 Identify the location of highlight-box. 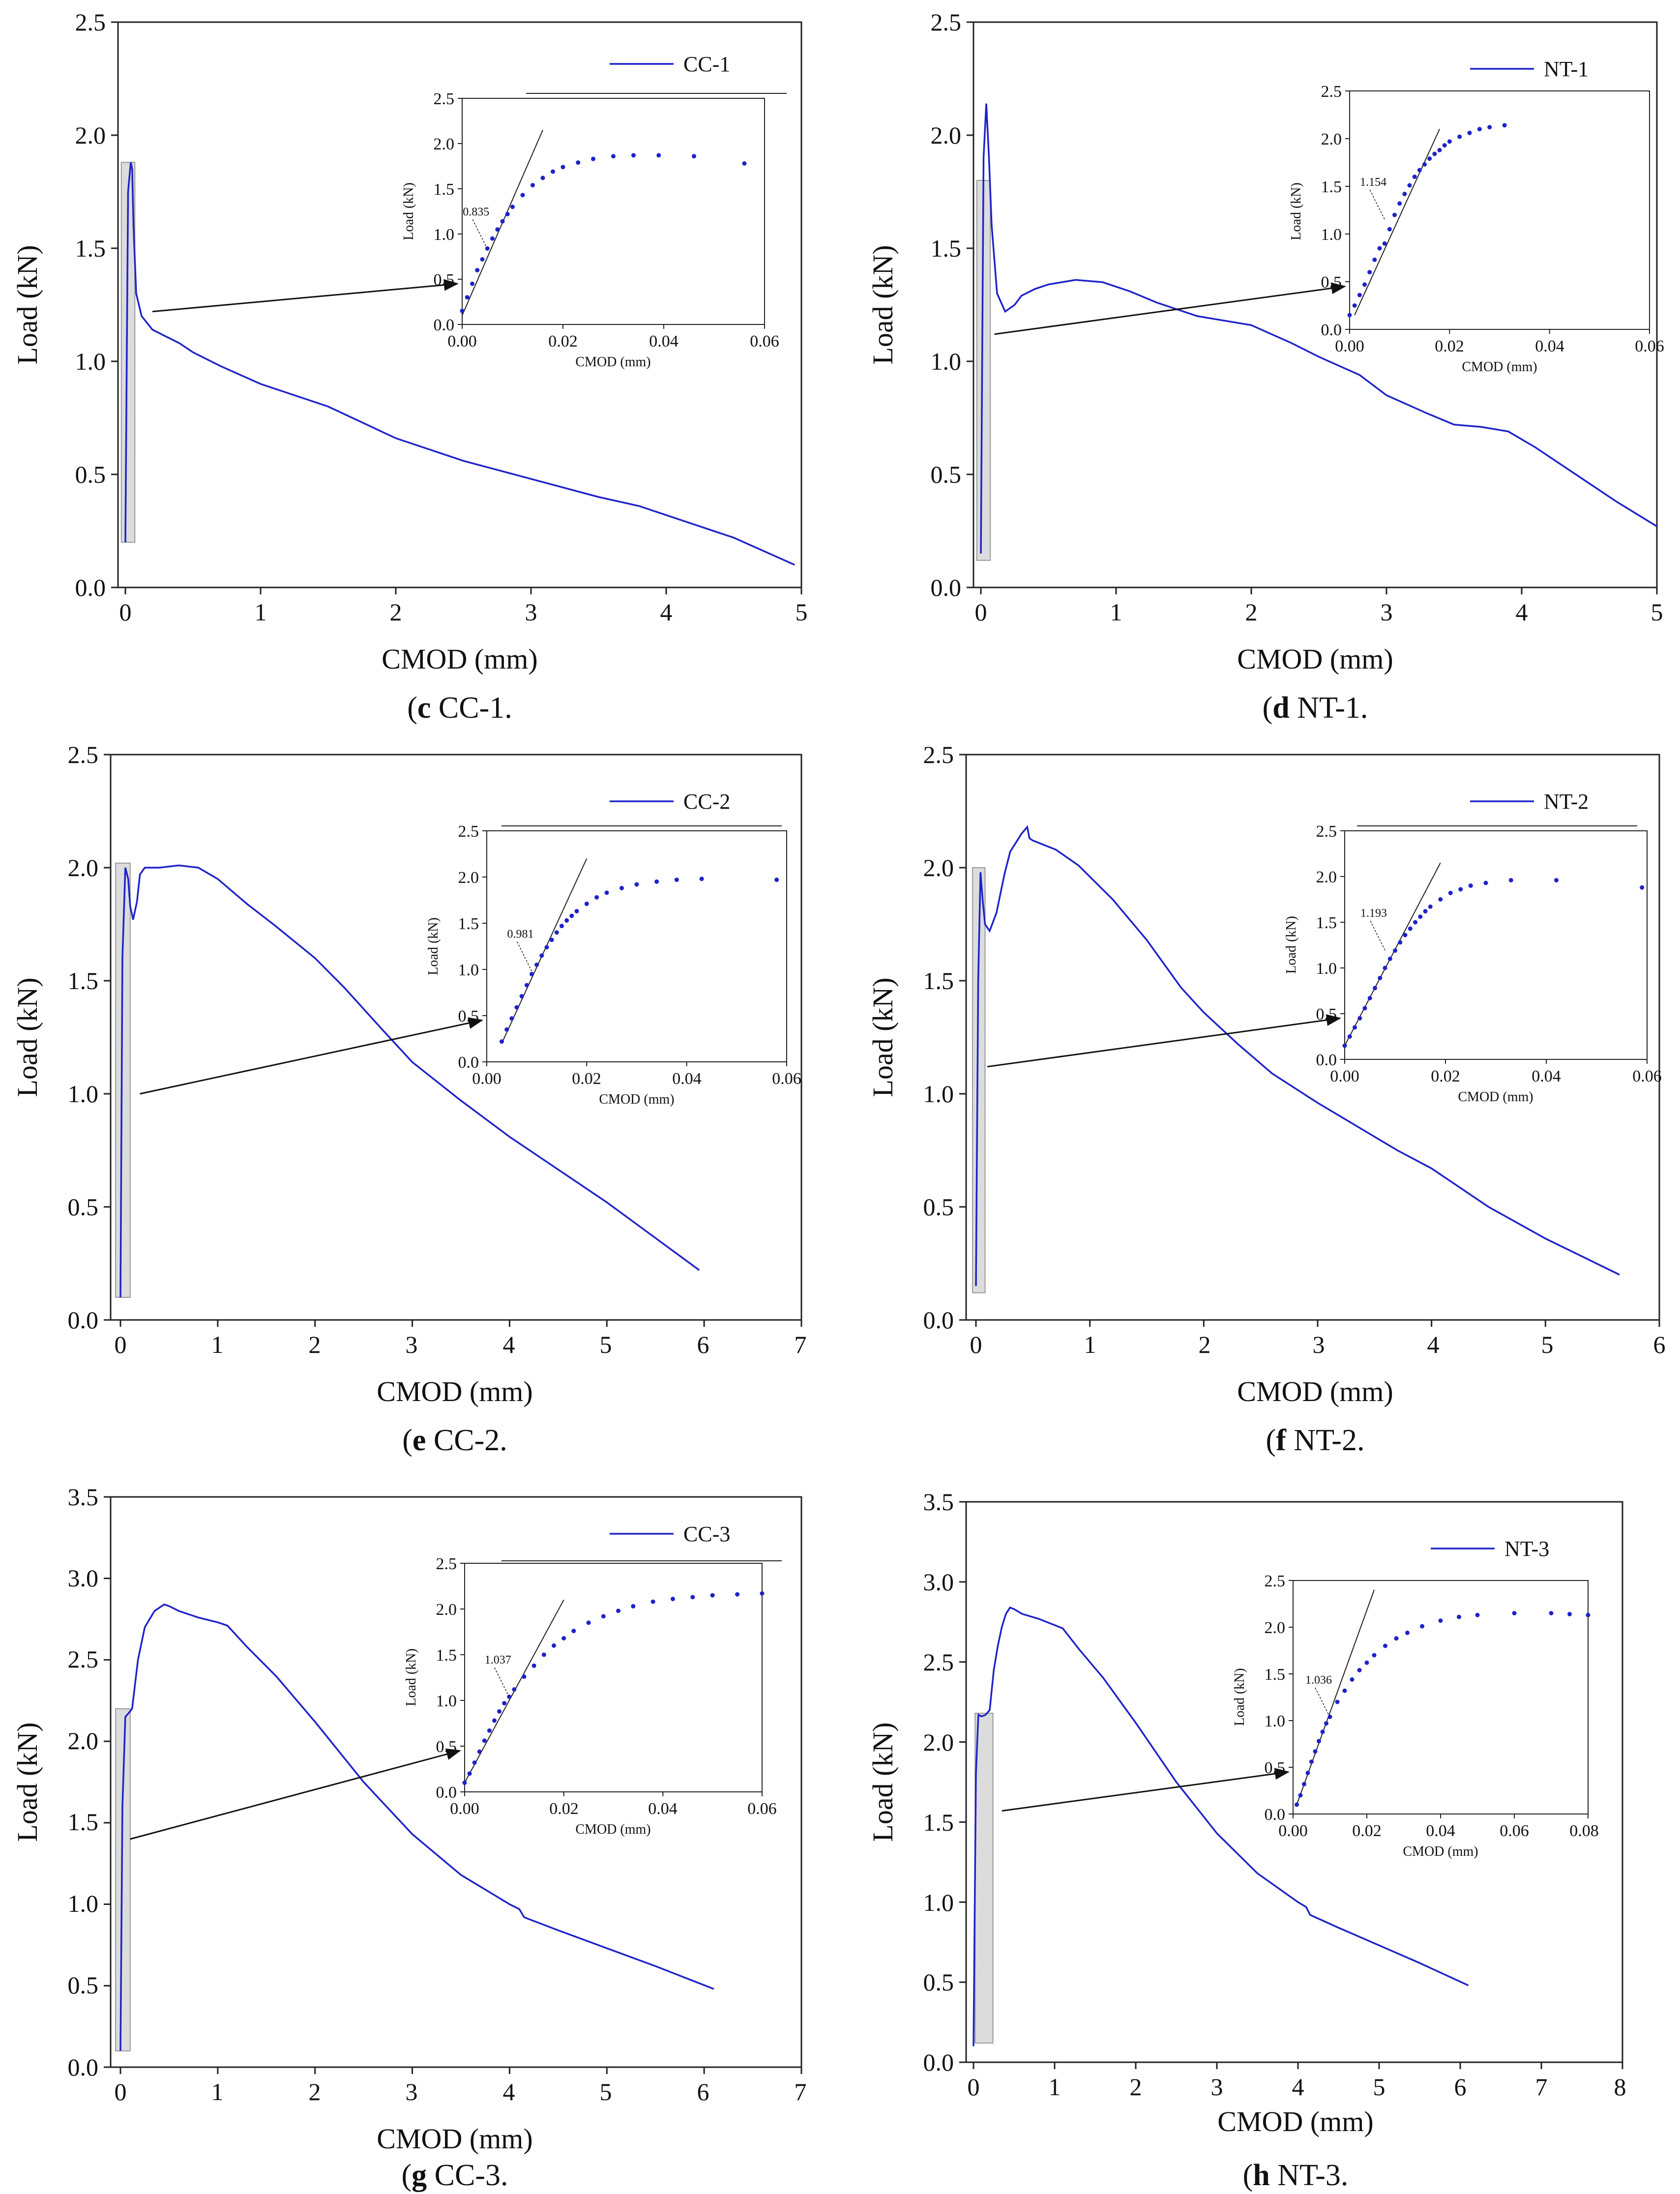
(984, 1878).